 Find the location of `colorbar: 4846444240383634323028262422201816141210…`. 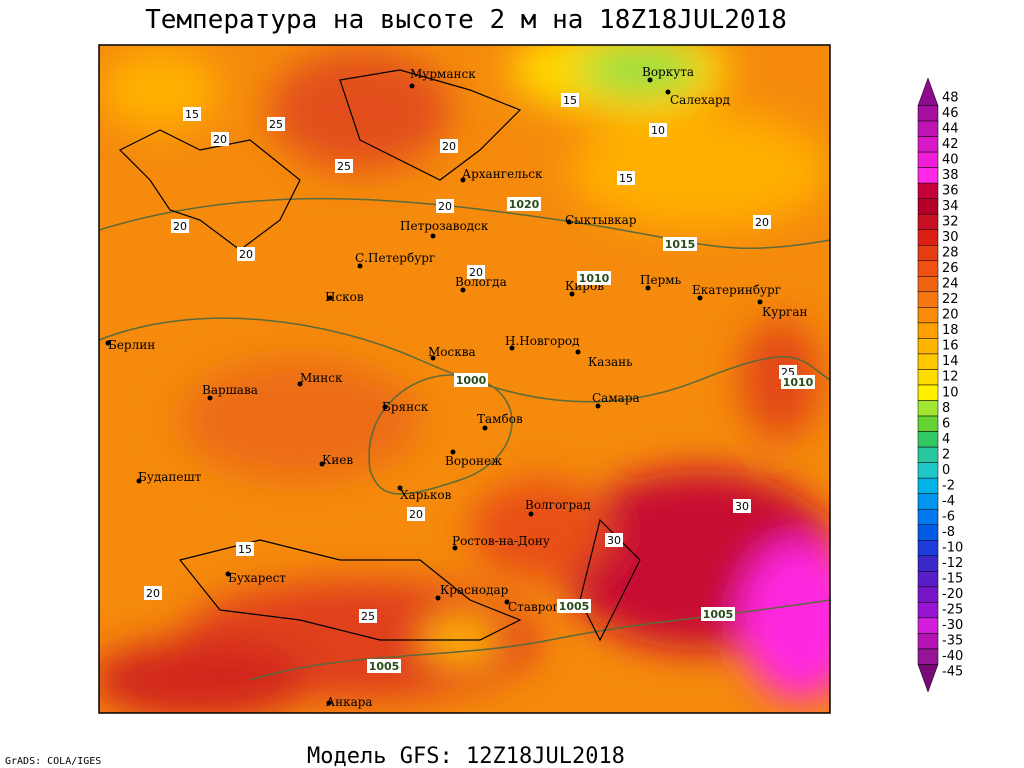

colorbar: 4846444240383634323028262422201816141210… is located at coordinates (940, 385).